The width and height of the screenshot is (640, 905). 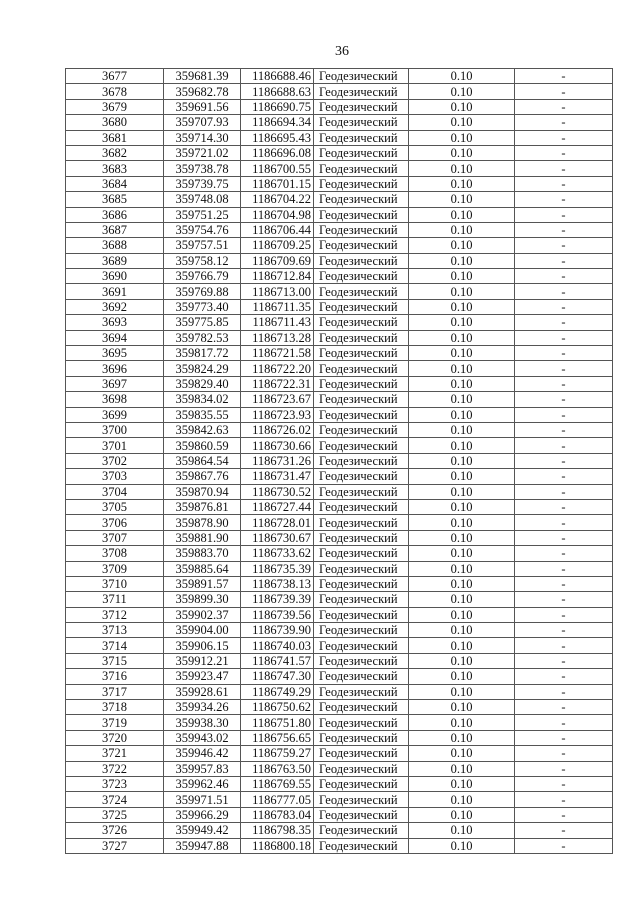 What do you see at coordinates (277, 568) in the screenshot?
I see `y-coordinate-cell: 1186735.39` at bounding box center [277, 568].